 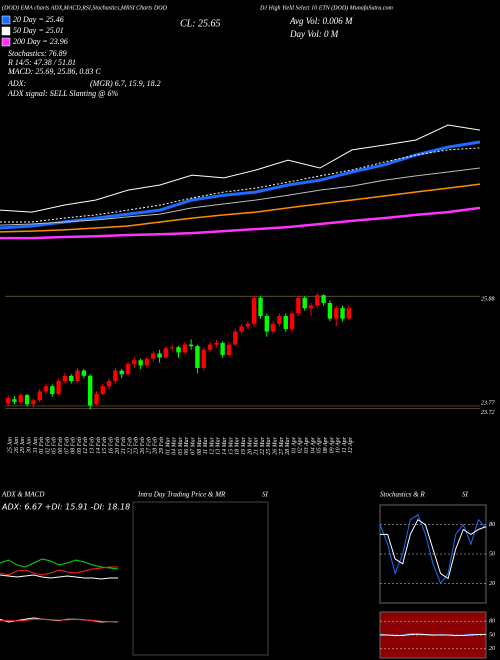 What do you see at coordinates (143, 445) in the screenshot?
I see `x-tick-label: 26 Feb` at bounding box center [143, 445].